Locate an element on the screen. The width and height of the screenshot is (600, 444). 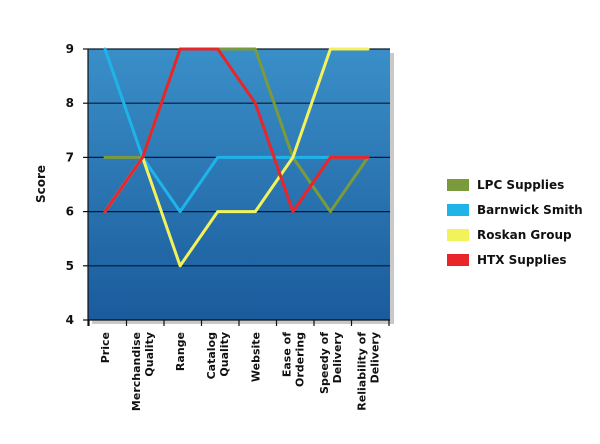
legend-label: Barnwick Smith is located at coordinates (530, 210).